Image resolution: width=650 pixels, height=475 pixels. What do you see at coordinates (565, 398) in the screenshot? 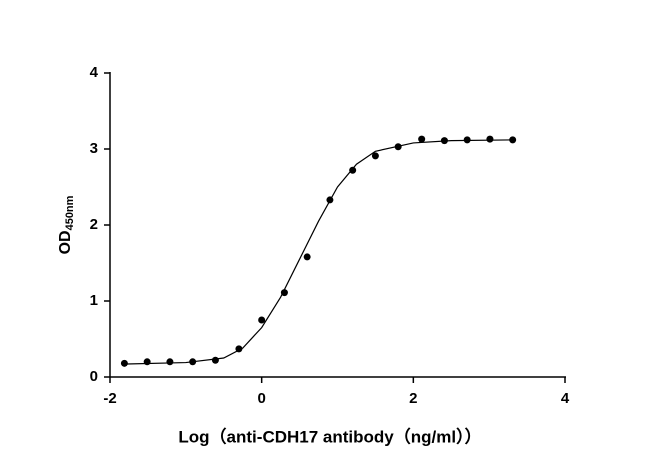
I see `x-tick-label: 4` at bounding box center [565, 398].